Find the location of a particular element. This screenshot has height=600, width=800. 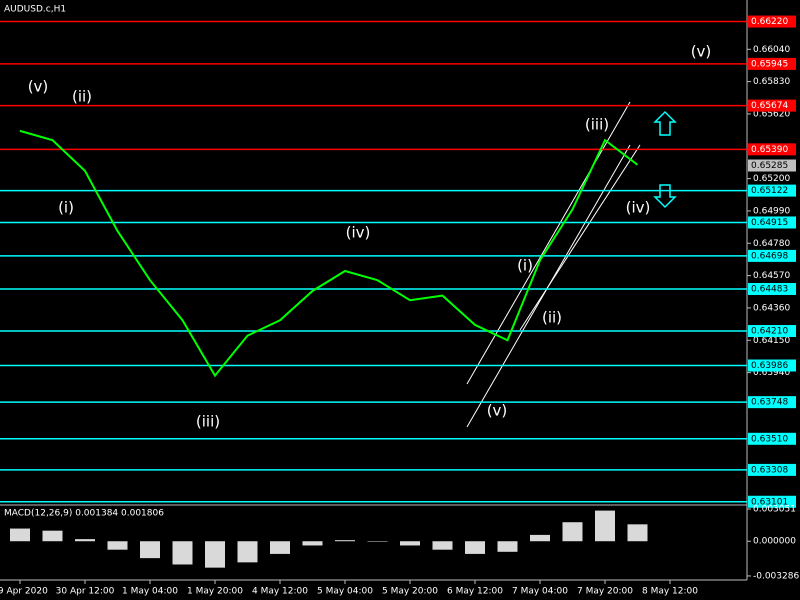

y-tick-label: 0.64570 is located at coordinates (771, 276).